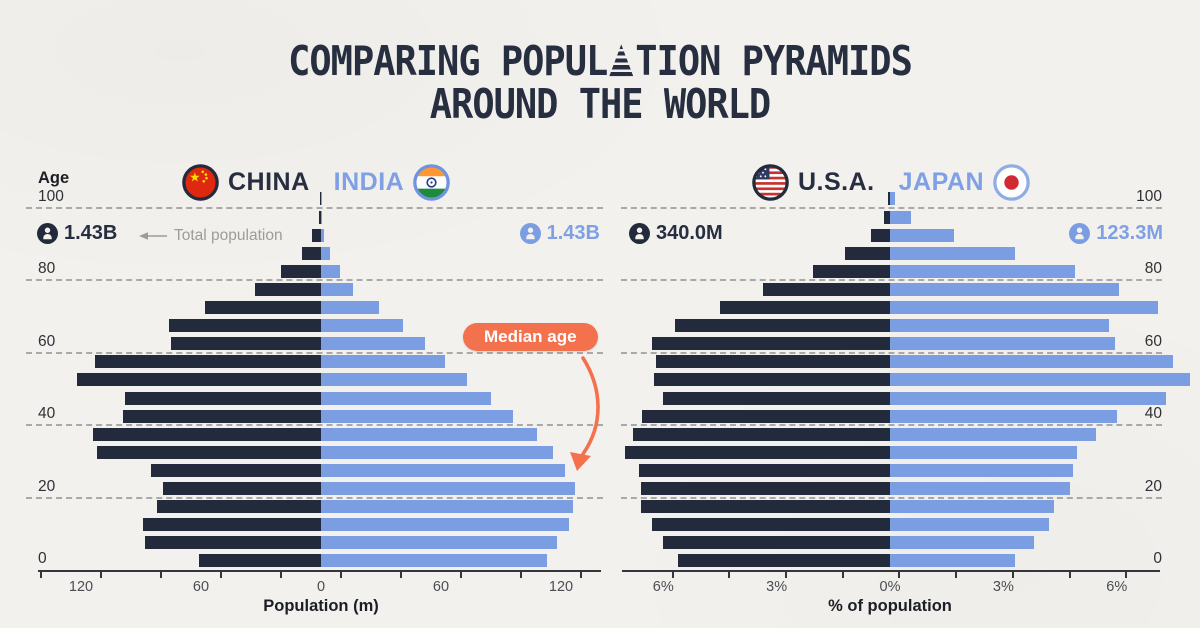 The image size is (1200, 628). What do you see at coordinates (314, 208) in the screenshot?
I see `grid-line-age-100-china-india` at bounding box center [314, 208].